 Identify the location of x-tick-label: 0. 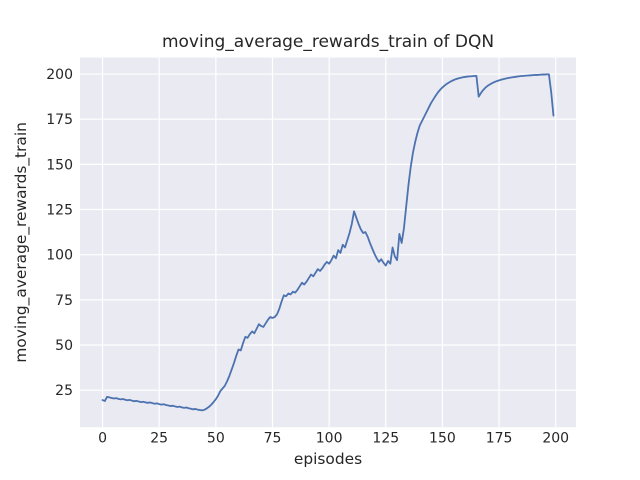
(102, 439).